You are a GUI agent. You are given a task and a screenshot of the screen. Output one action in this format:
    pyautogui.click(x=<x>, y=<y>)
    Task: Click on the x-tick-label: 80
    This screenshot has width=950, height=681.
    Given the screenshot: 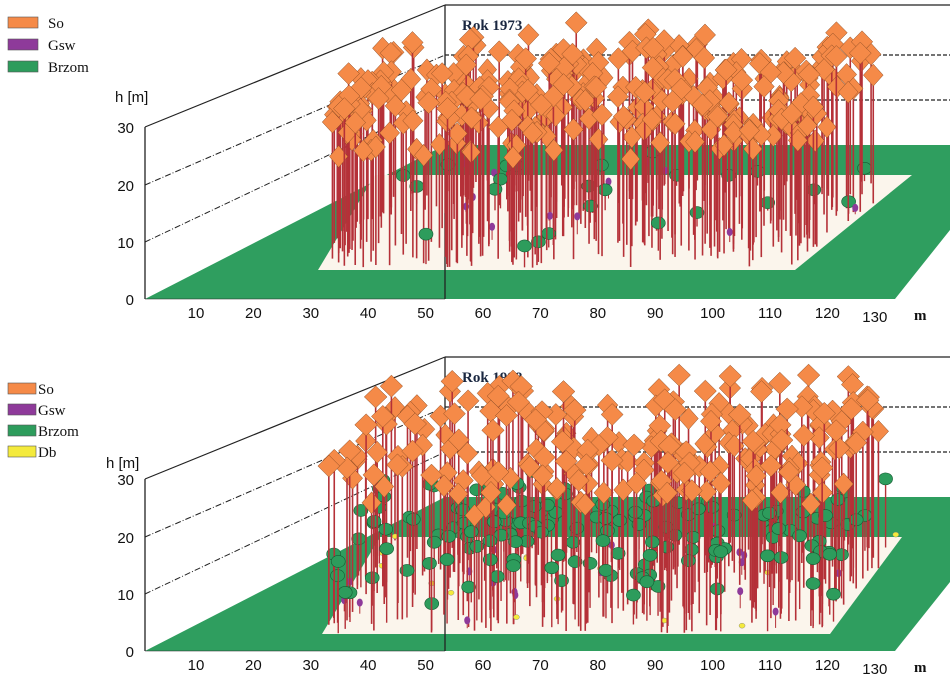 What is the action you would take?
    pyautogui.click(x=597, y=313)
    